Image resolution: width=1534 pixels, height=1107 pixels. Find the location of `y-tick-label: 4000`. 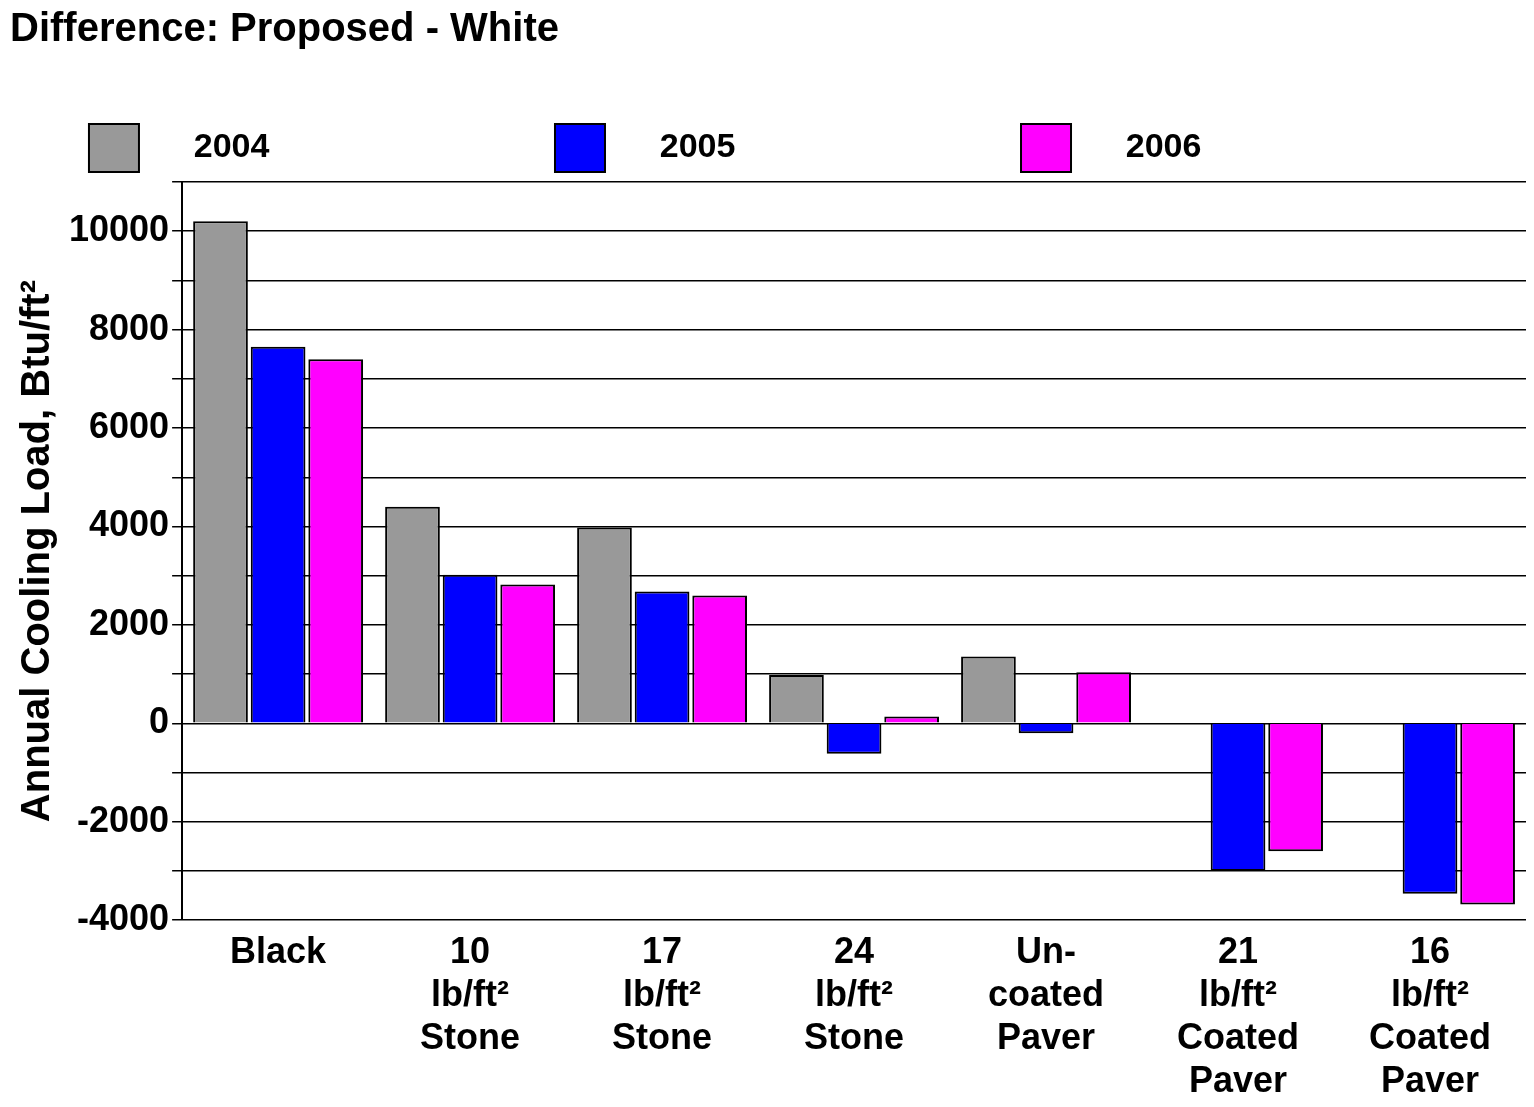

y-tick-label: 4000 is located at coordinates (129, 524).